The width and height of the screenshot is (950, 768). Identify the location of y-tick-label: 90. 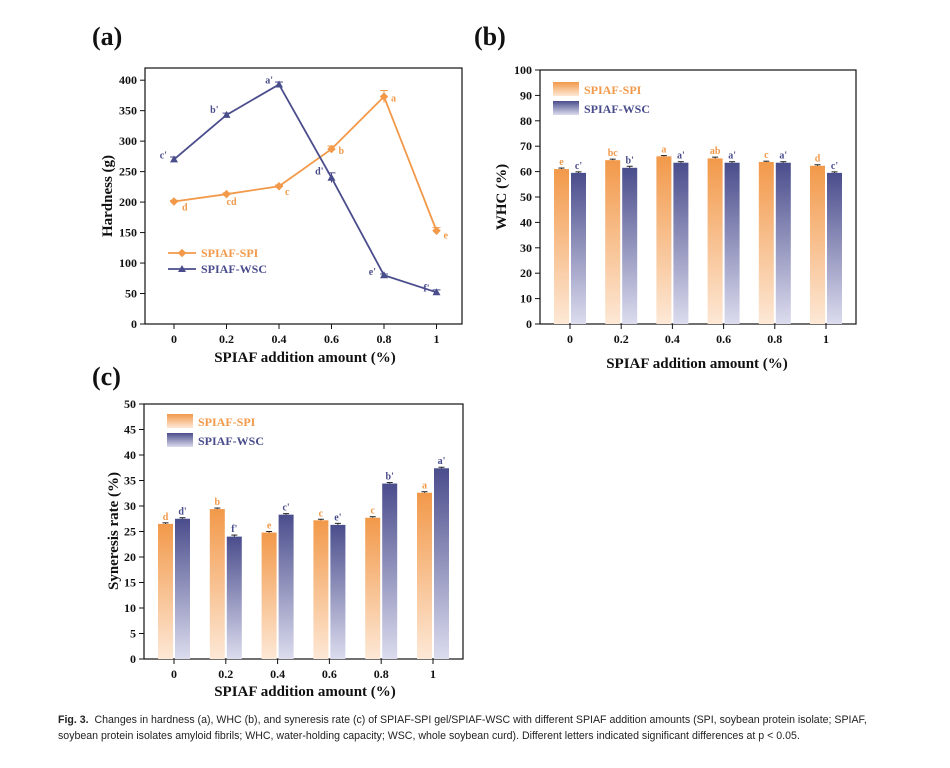
(526, 95).